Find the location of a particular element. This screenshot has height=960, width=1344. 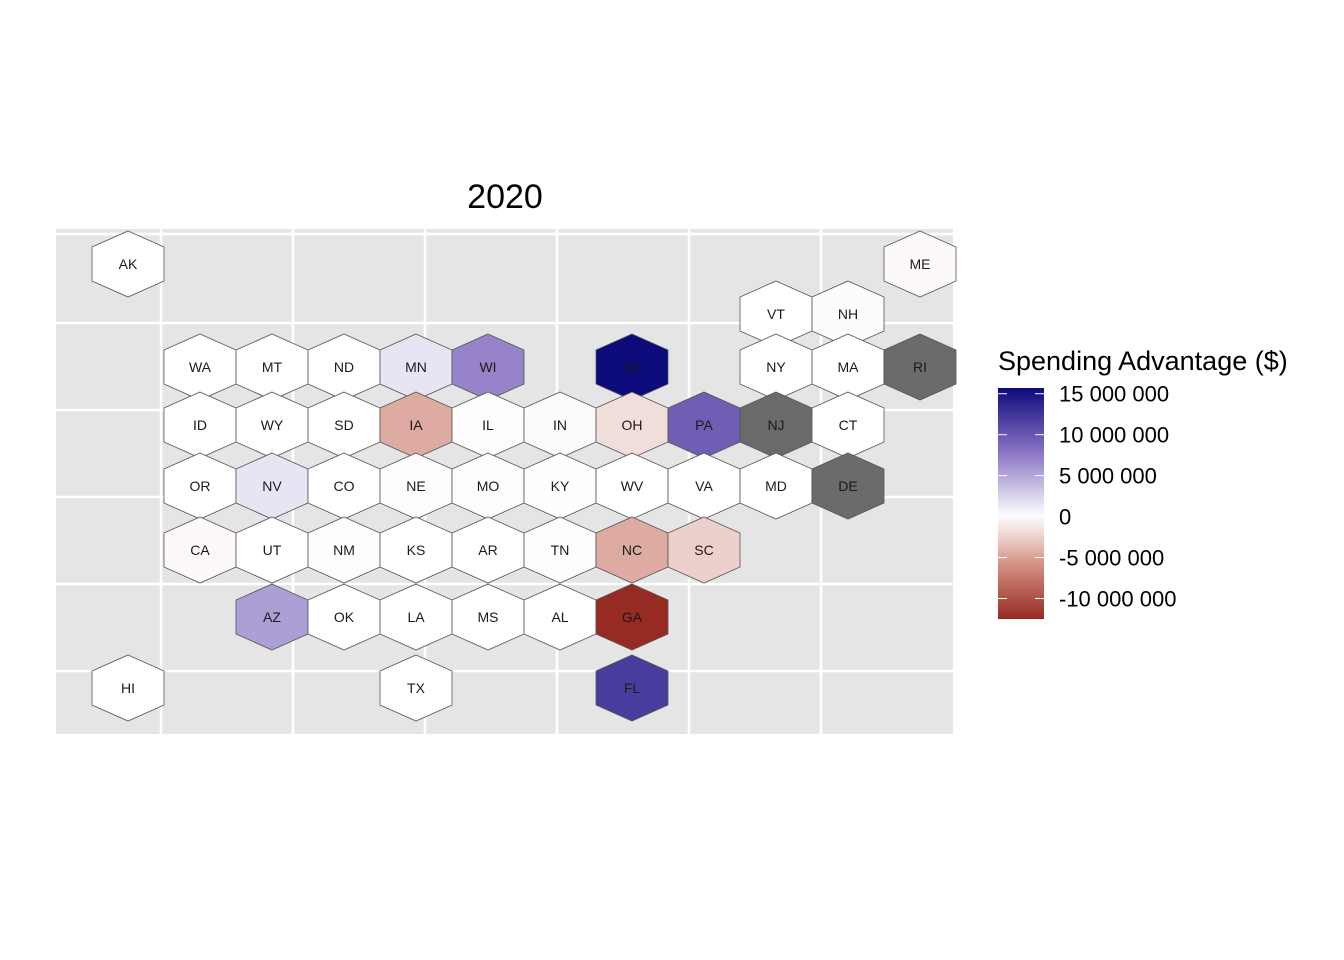

state-label: NE is located at coordinates (415, 486).